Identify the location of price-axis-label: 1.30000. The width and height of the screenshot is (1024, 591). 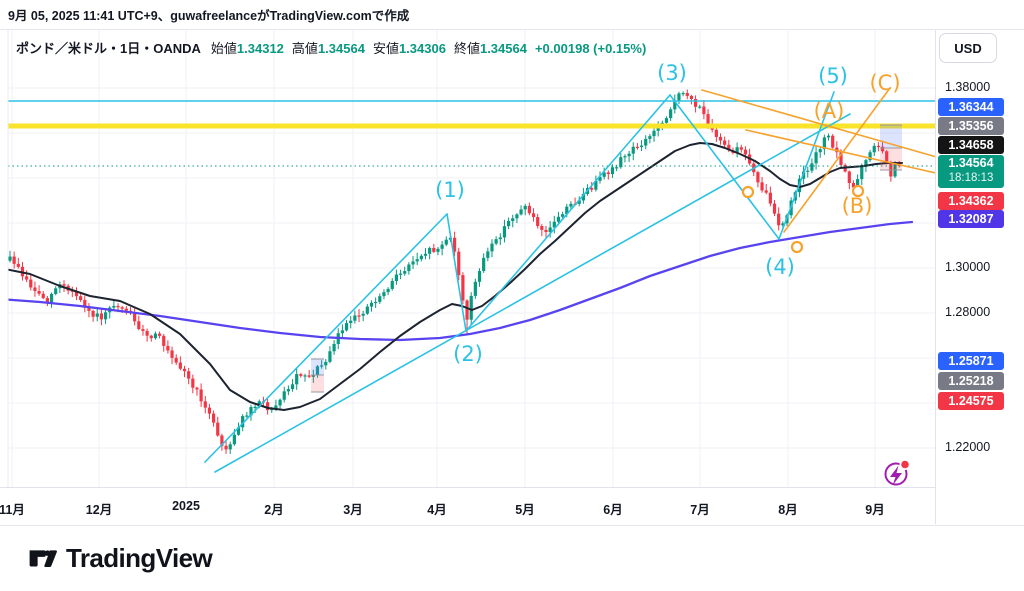
(968, 267).